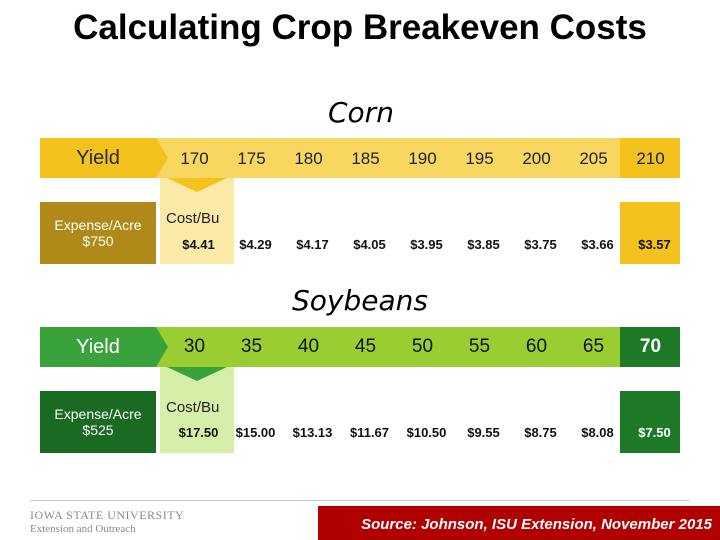 Image resolution: width=720 pixels, height=540 pixels. What do you see at coordinates (360, 27) in the screenshot?
I see `page-title: Calculating Crop Breakeven Costs` at bounding box center [360, 27].